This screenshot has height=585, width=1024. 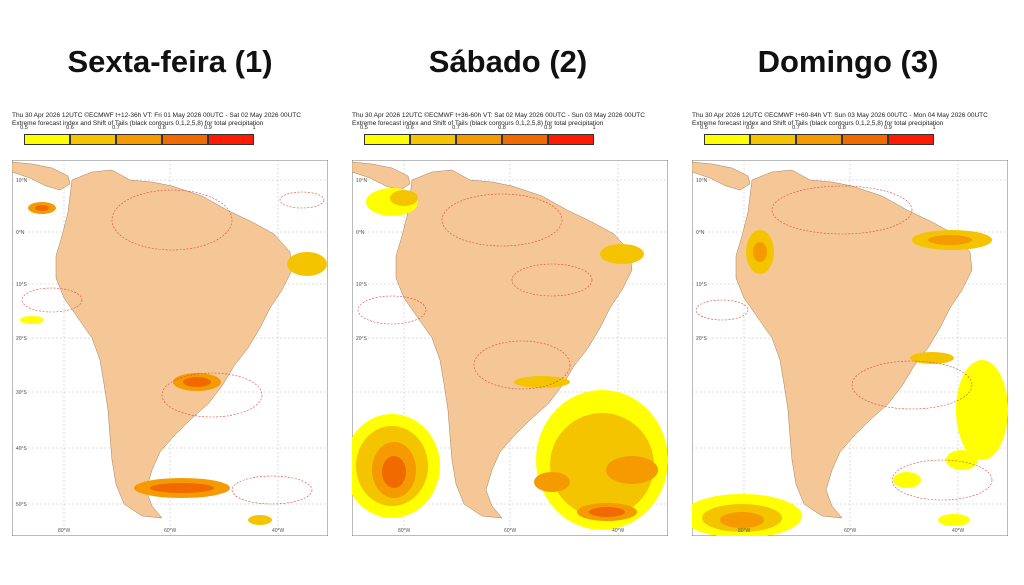 I want to click on lat-label: 50°S, so click(x=22, y=505).